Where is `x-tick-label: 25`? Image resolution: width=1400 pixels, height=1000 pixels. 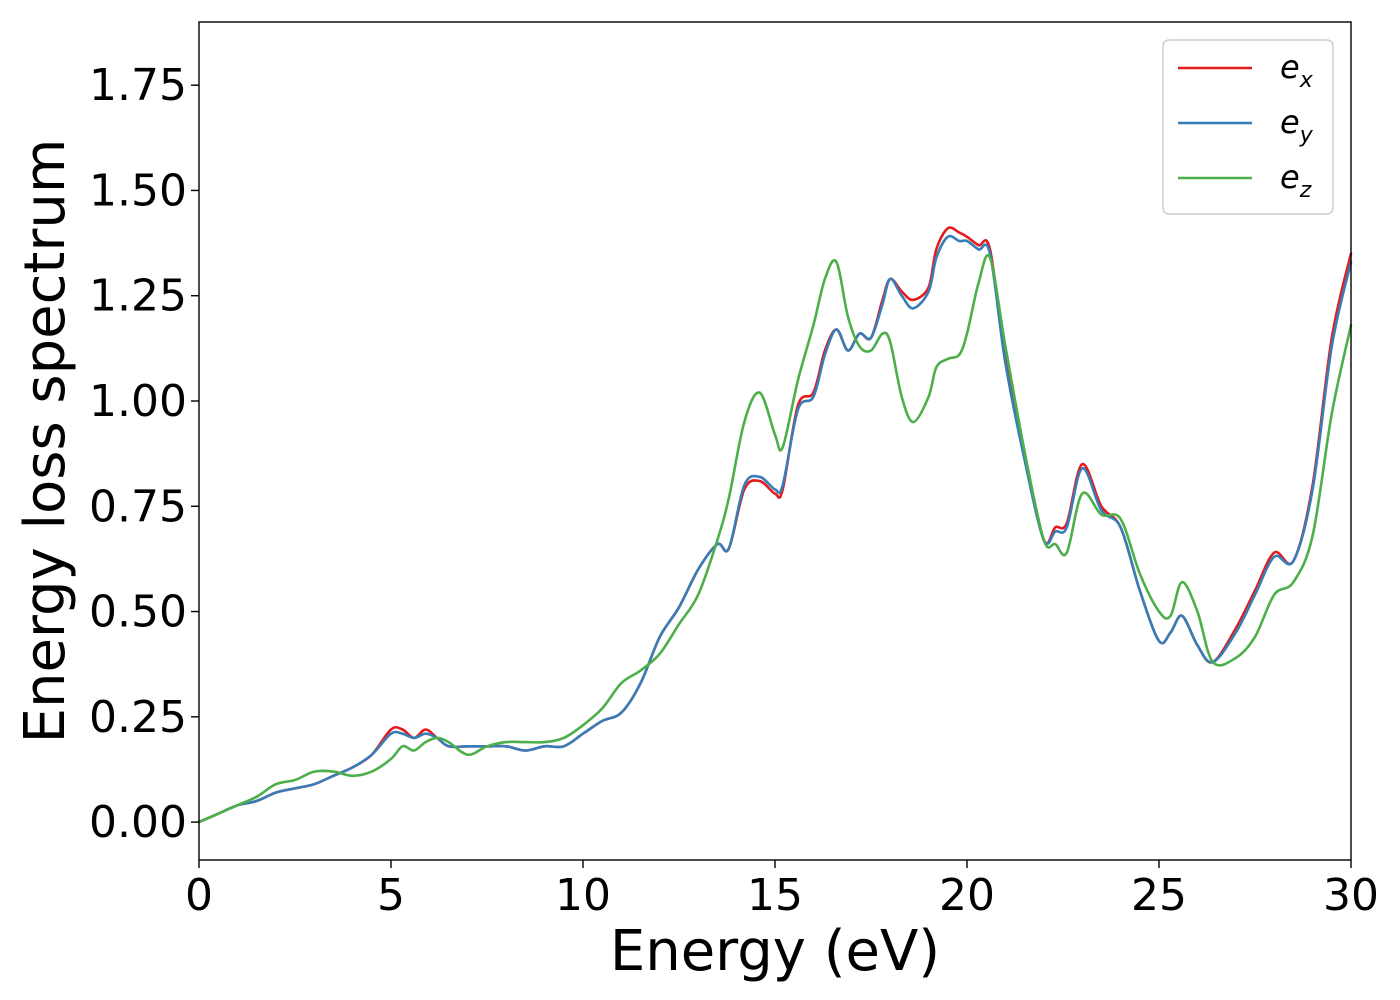 x-tick-label: 25 is located at coordinates (1159, 895).